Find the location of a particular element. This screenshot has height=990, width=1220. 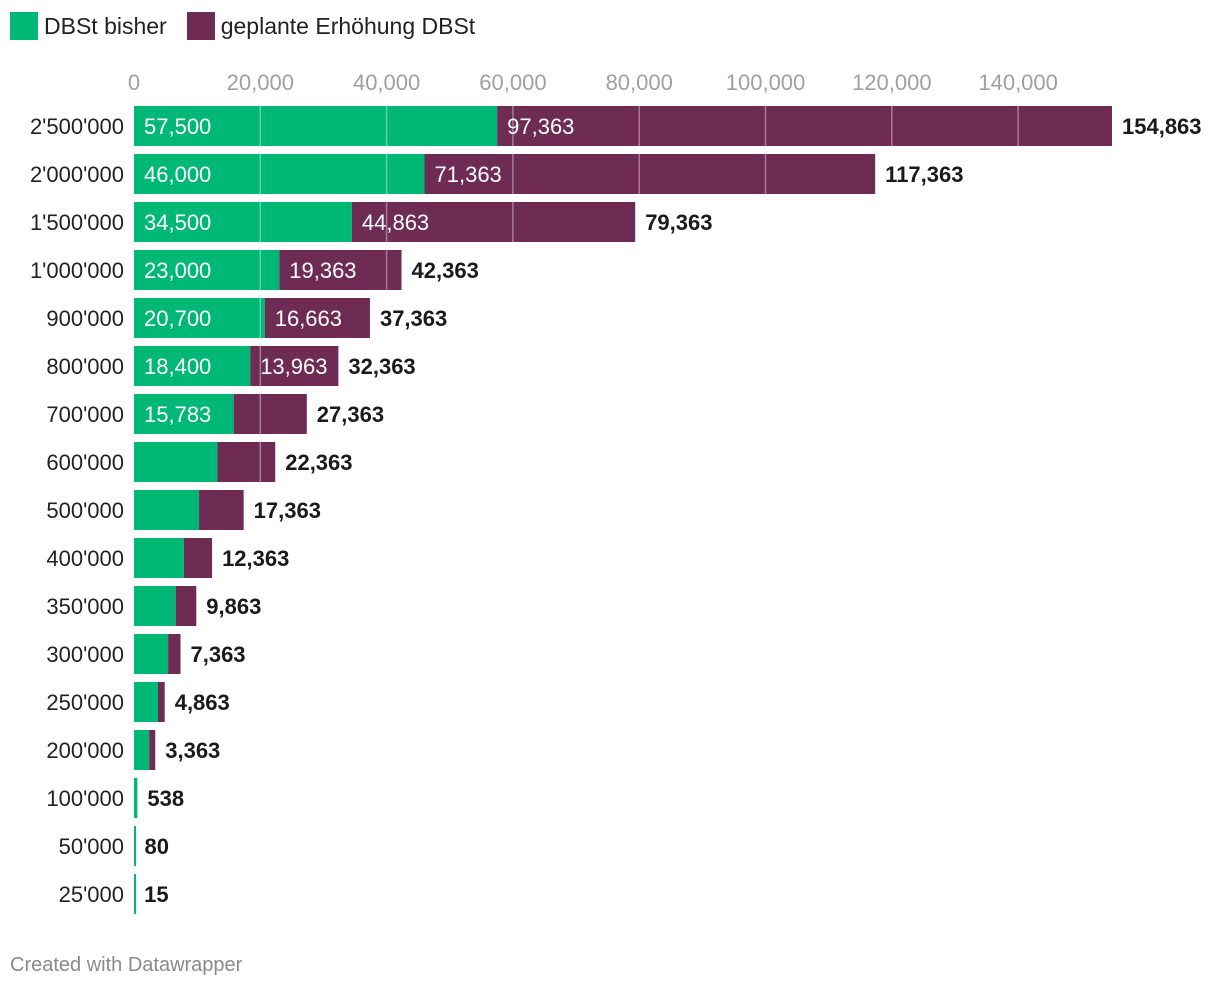

x-tick-label: 80,000 is located at coordinates (639, 82).